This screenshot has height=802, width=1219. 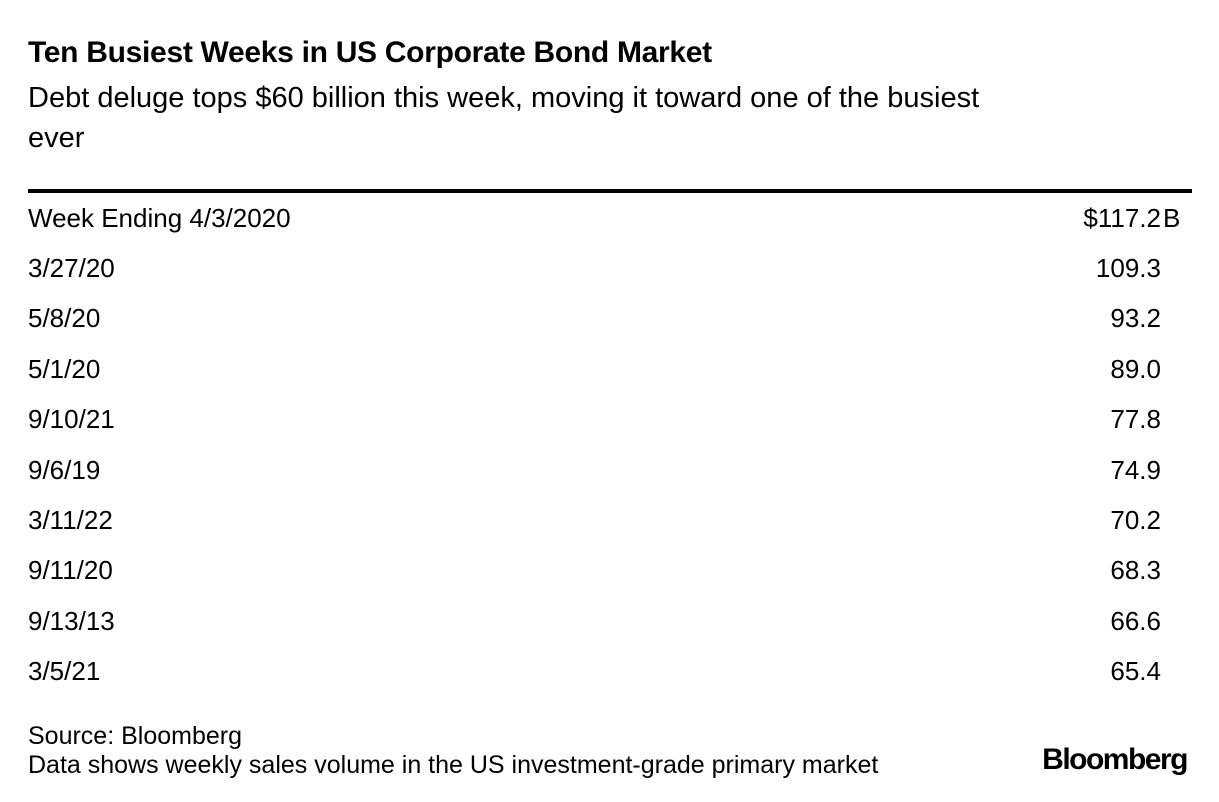 What do you see at coordinates (71, 419) in the screenshot?
I see `week-label: 9/10/21` at bounding box center [71, 419].